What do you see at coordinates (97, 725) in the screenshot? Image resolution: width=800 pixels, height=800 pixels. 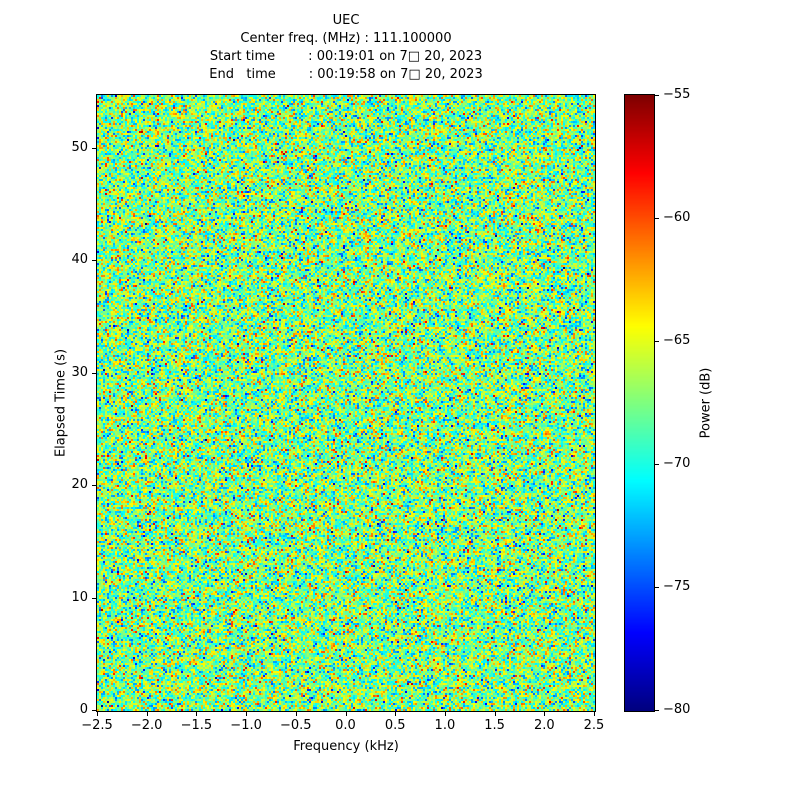 I see `x-tick-label: −2.5` at bounding box center [97, 725].